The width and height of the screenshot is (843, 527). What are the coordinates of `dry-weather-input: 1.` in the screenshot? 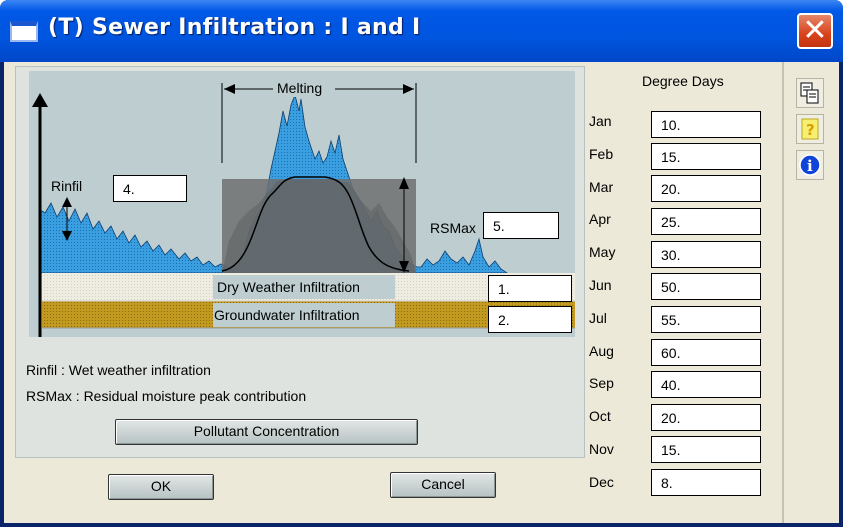 It's located at (530, 288).